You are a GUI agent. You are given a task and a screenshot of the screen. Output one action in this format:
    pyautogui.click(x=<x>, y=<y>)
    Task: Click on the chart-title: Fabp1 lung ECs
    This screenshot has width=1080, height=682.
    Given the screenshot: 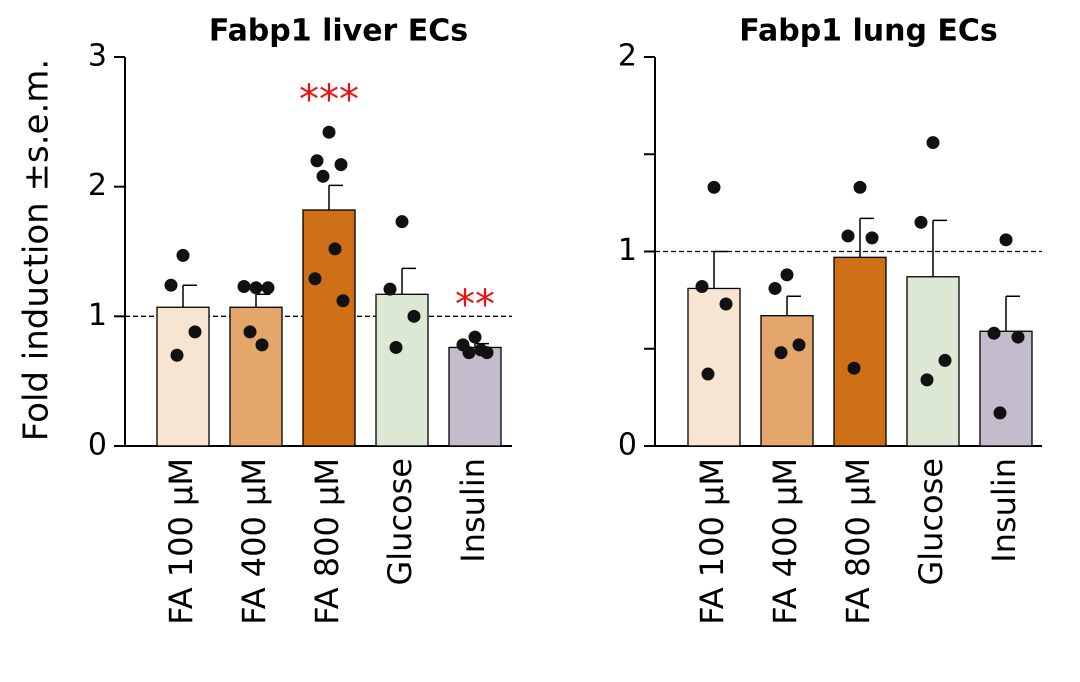 What is the action you would take?
    pyautogui.click(x=868, y=31)
    